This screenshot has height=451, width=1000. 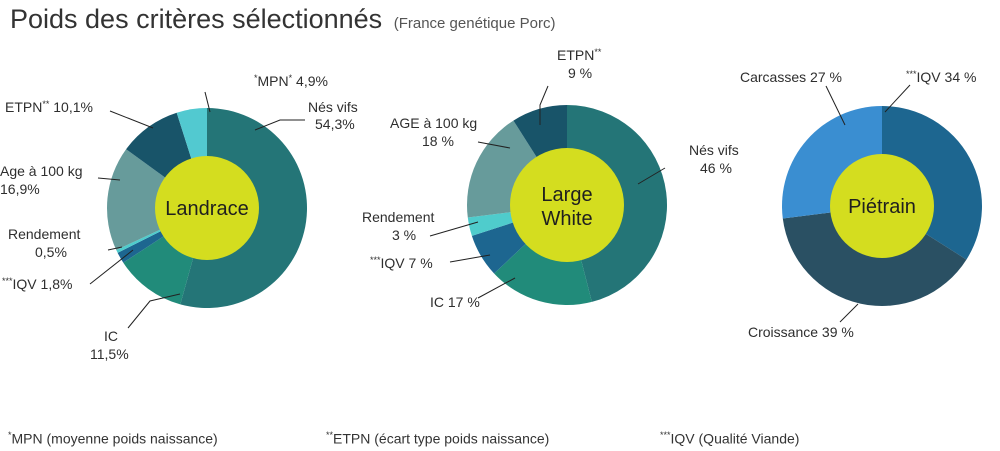 What do you see at coordinates (791, 77) in the screenshot?
I see `label-carcasses: Carcasses 27 %` at bounding box center [791, 77].